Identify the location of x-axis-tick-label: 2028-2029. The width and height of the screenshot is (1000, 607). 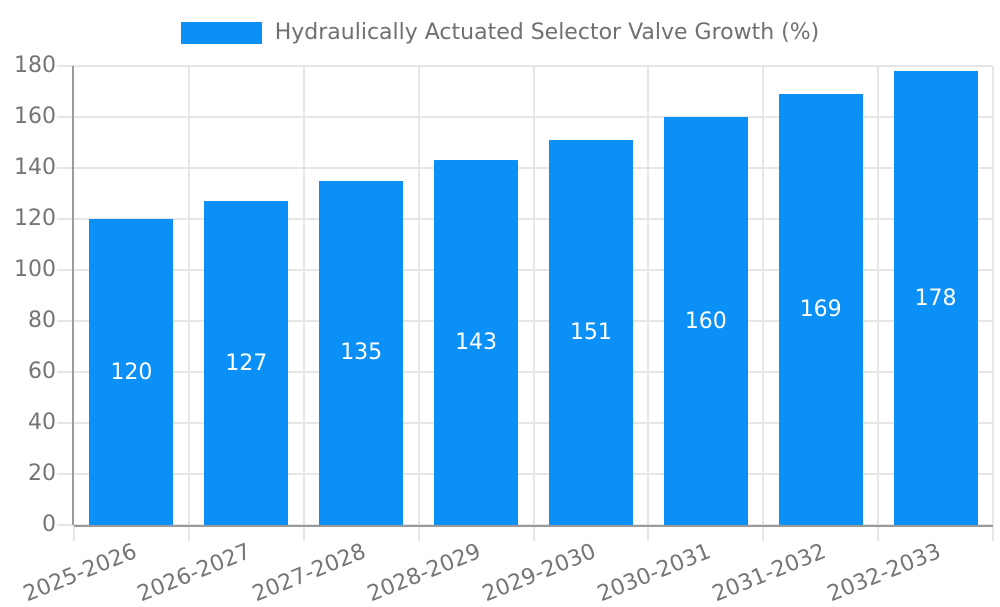
(424, 573).